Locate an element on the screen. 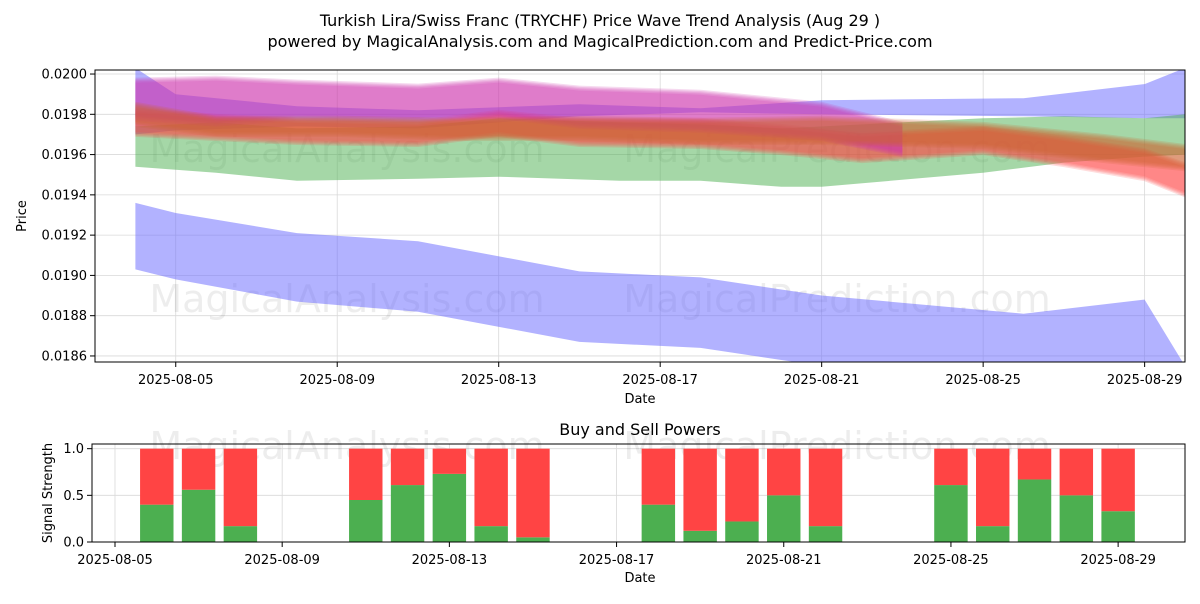 The width and height of the screenshot is (1200, 604). signal-y-label: Signal Strength is located at coordinates (48, 493).